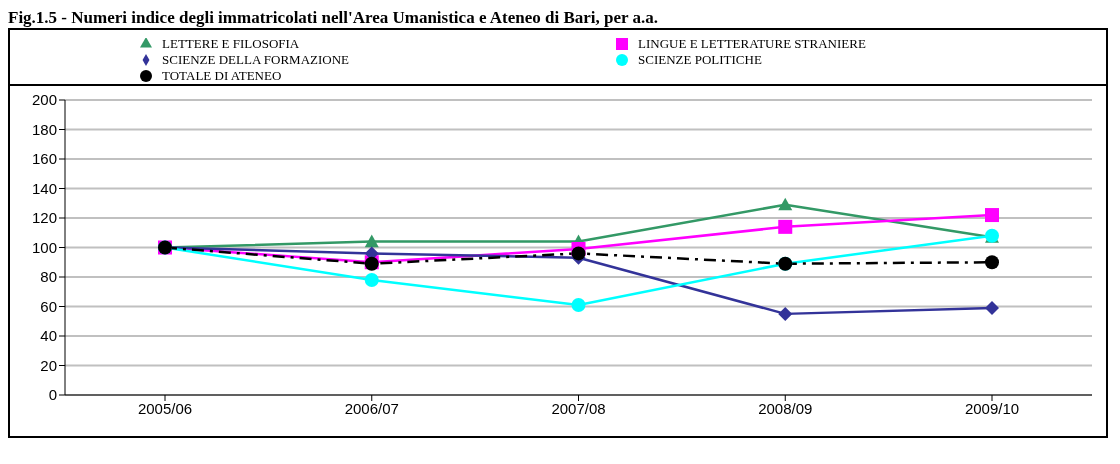 The width and height of the screenshot is (1120, 464). Describe the element at coordinates (992, 408) in the screenshot. I see `x-tick-label: 2009/10` at that location.